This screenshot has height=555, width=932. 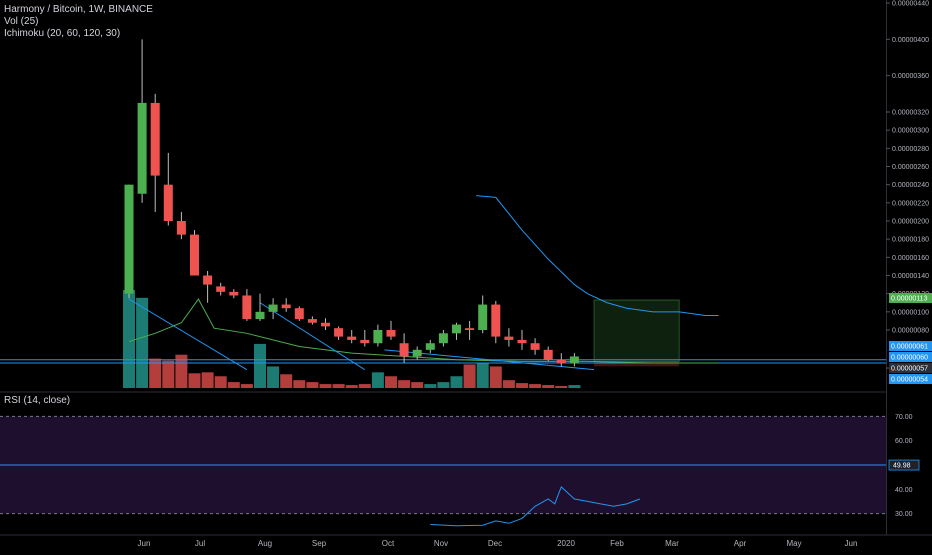 What do you see at coordinates (910, 4) in the screenshot?
I see `price-axis-label: 0.00000440` at bounding box center [910, 4].